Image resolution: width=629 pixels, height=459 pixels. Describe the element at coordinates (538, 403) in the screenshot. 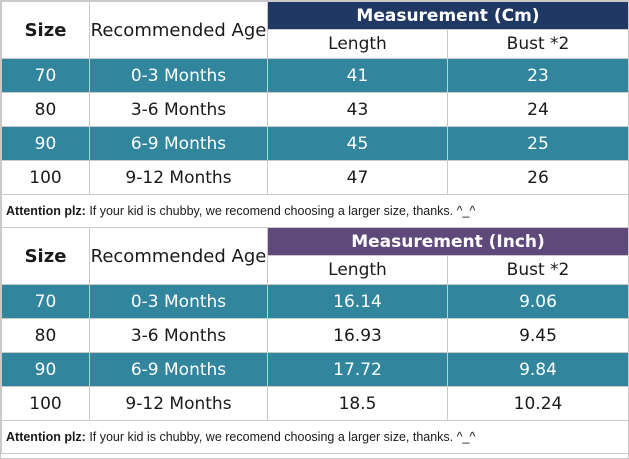

I see `bust-cell: 10.24` at that location.